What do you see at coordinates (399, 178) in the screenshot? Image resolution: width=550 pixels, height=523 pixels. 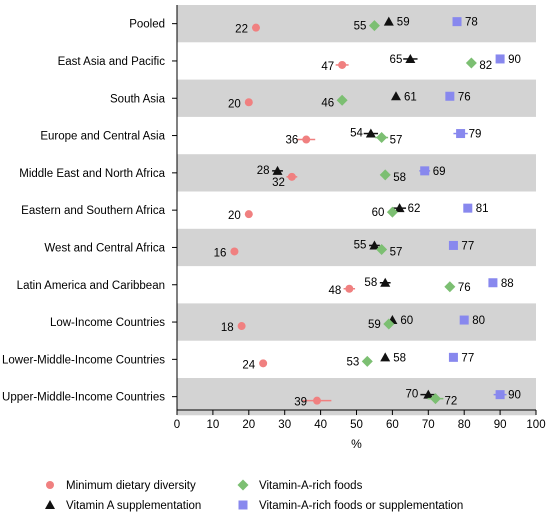 I see `data-label: 58` at bounding box center [399, 178].